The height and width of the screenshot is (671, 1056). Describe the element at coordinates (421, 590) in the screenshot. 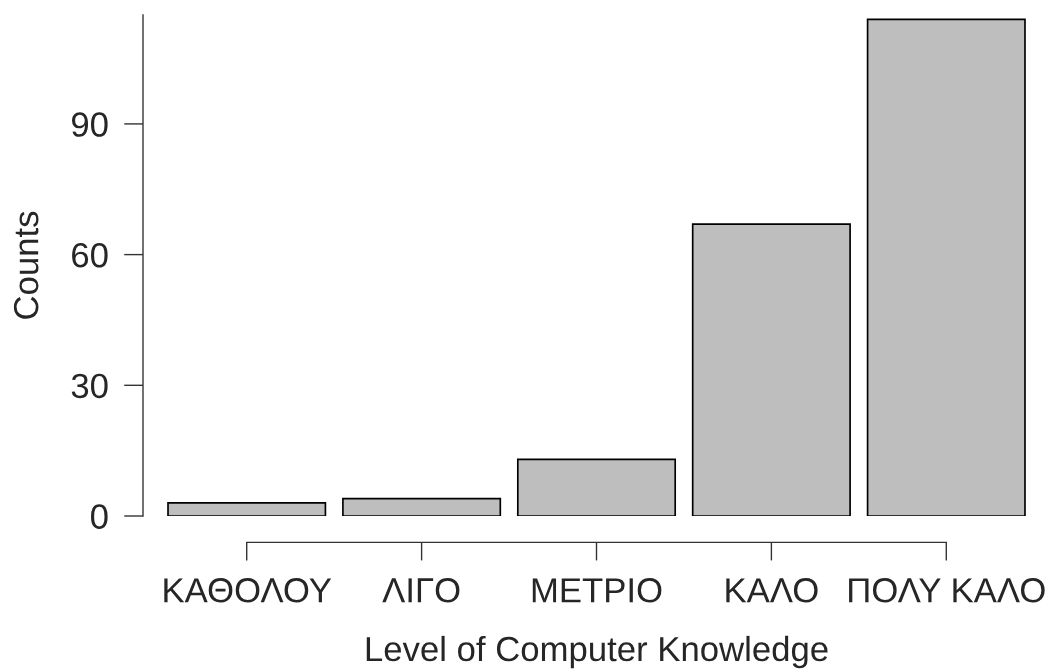

I see `x-tick-label: ΛΙΓΟ` at that location.